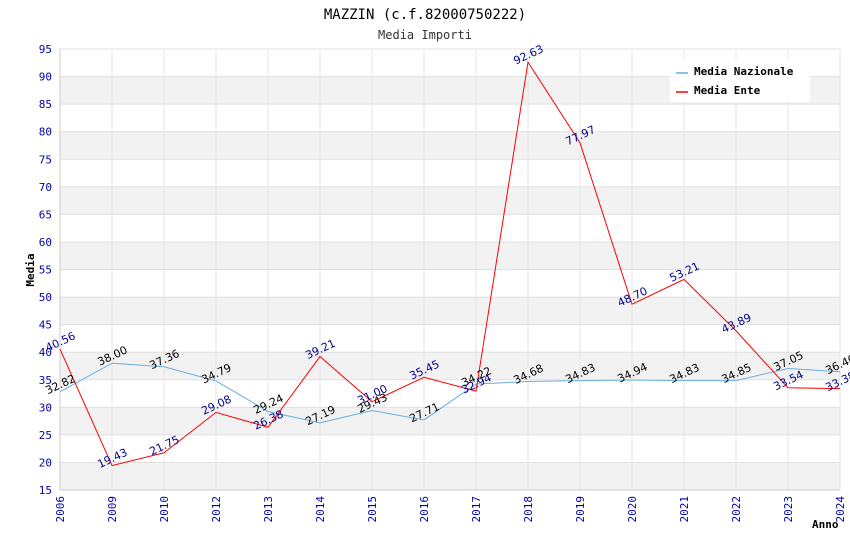  I want to click on y-tick-label: 25, so click(45, 435).